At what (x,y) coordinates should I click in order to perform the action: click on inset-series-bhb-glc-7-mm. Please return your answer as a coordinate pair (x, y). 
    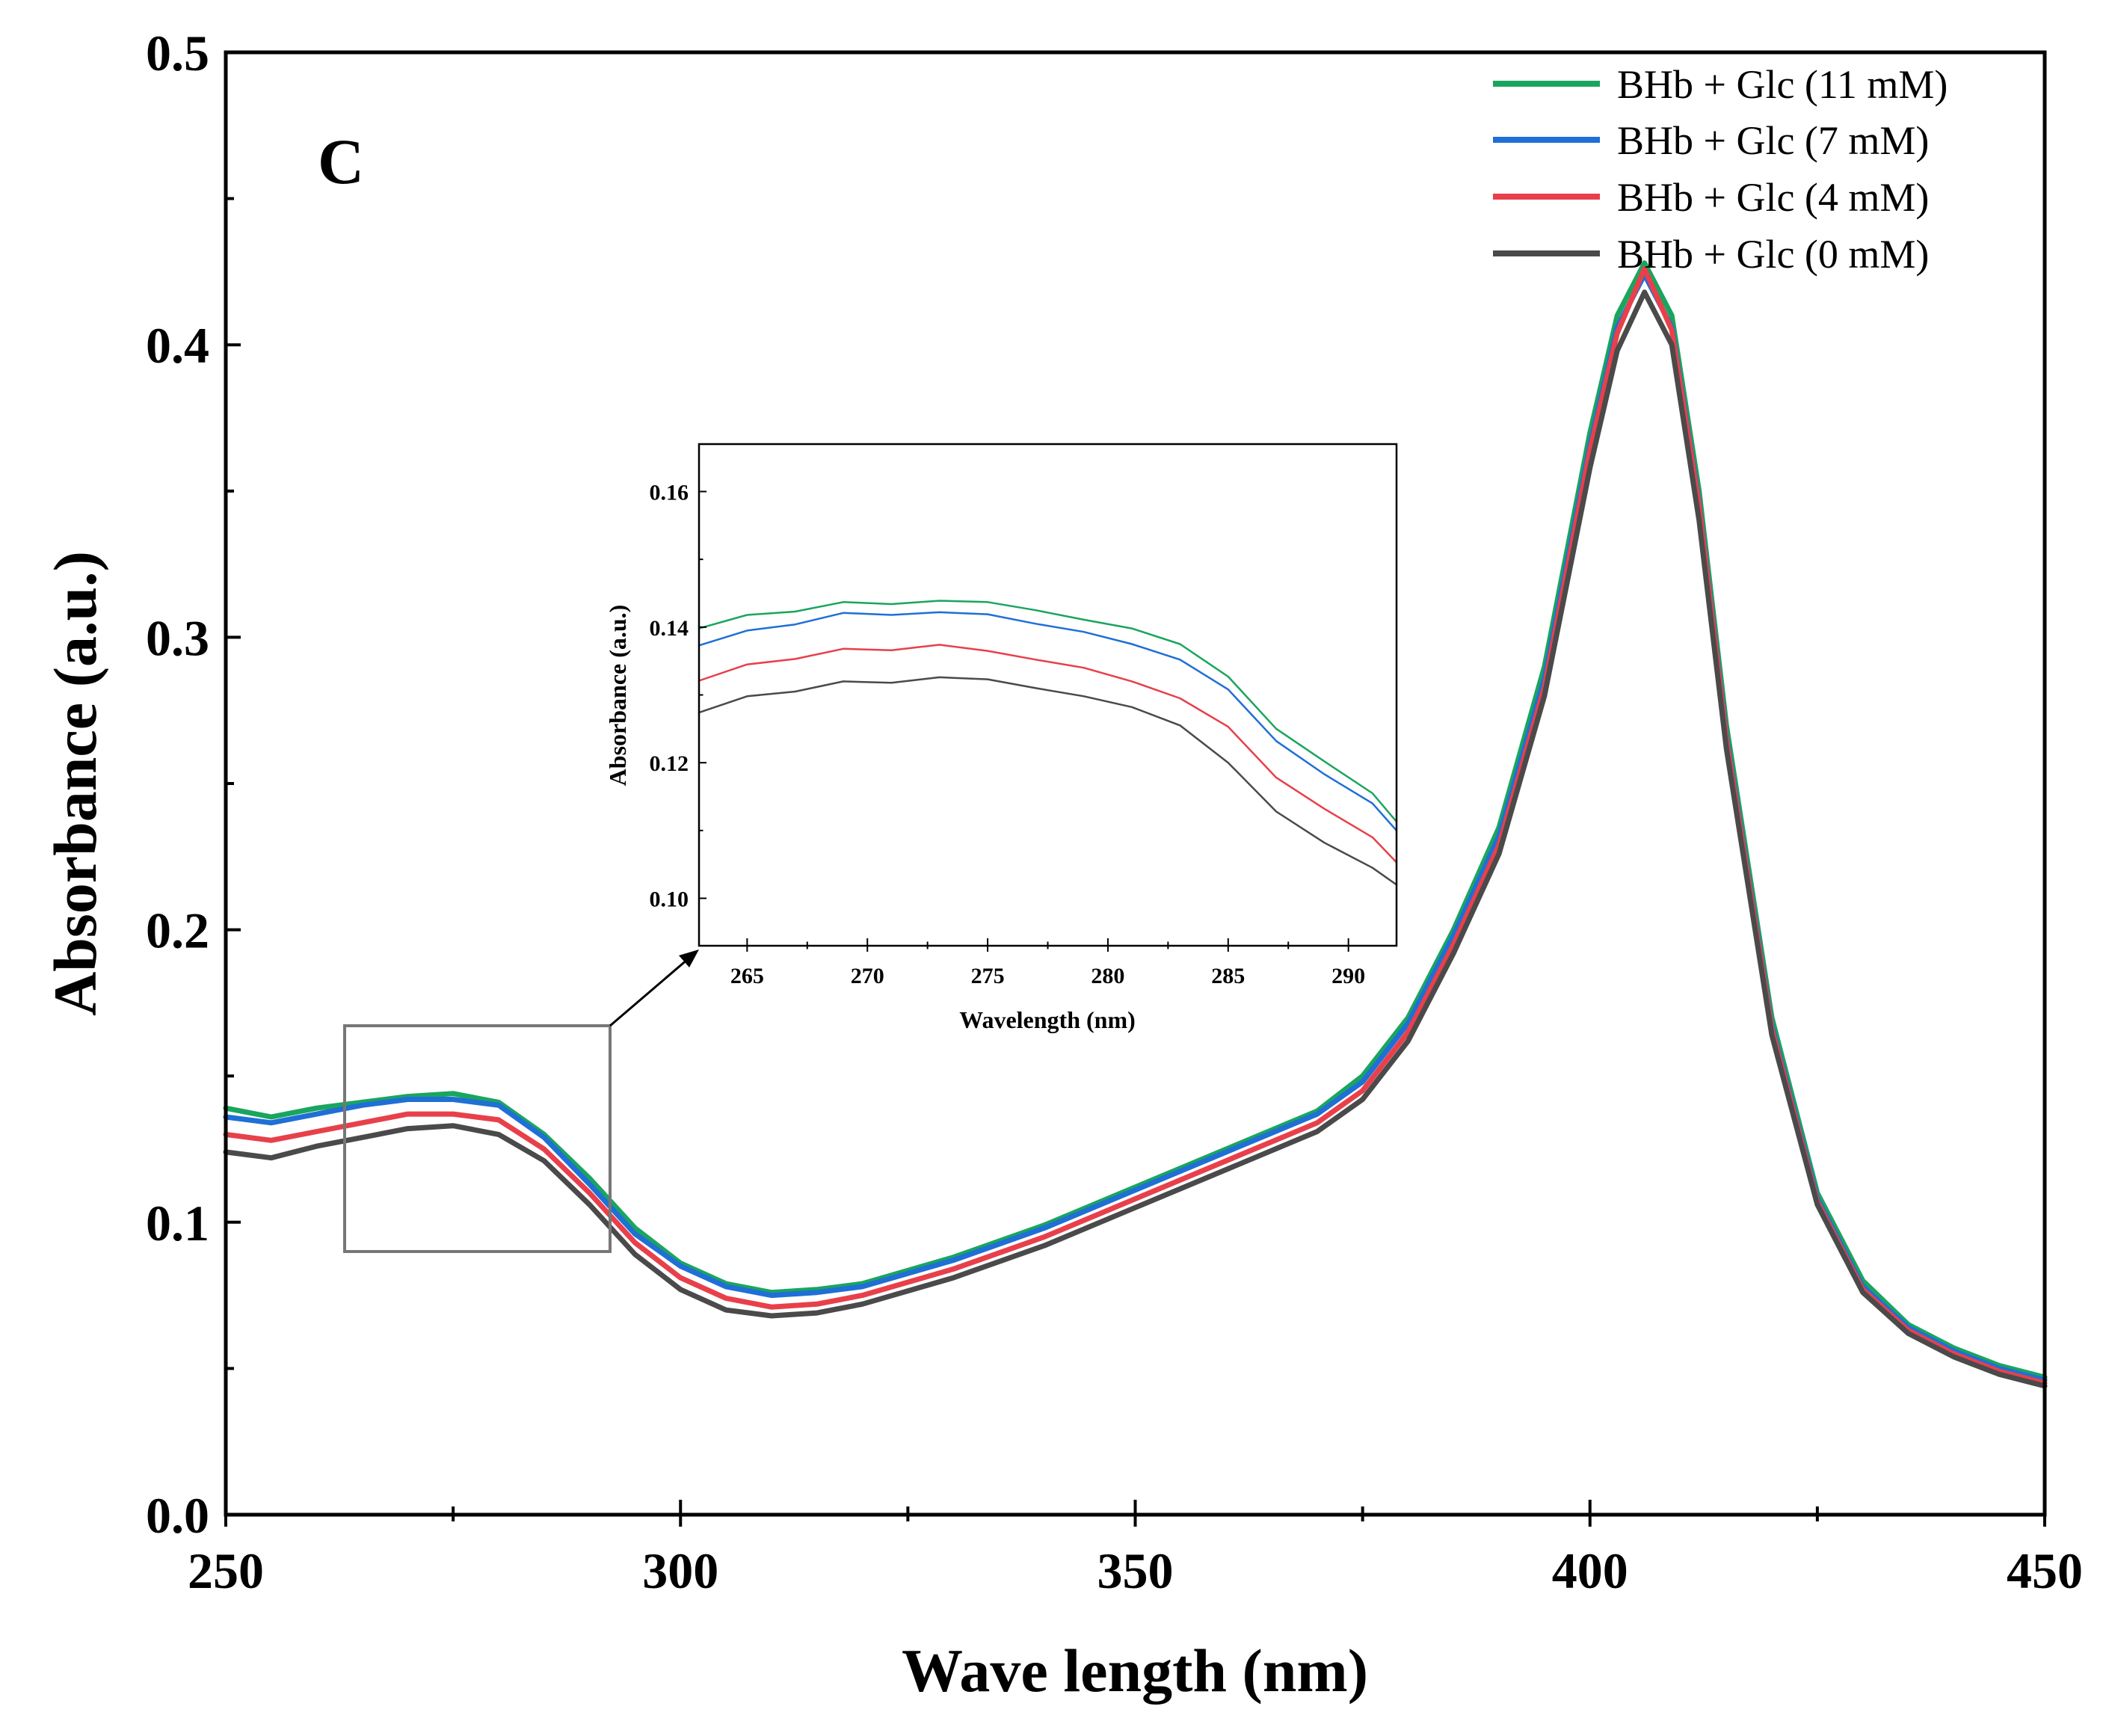
    Looking at the image, I should click on (1048, 721).